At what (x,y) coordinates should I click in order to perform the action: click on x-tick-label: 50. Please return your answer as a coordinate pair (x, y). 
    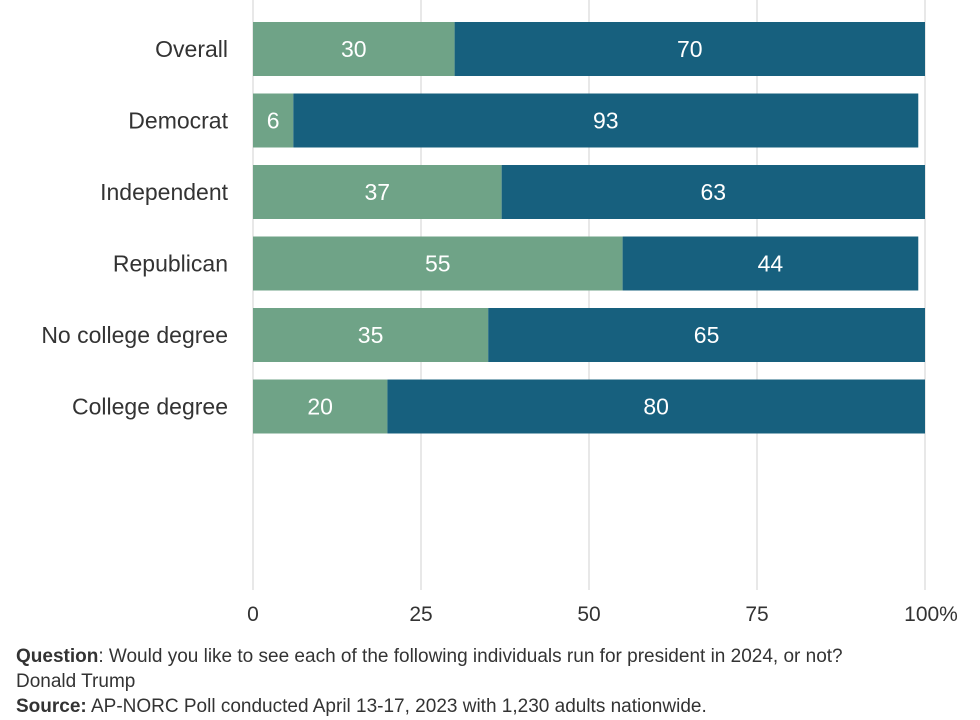
    Looking at the image, I should click on (588, 614).